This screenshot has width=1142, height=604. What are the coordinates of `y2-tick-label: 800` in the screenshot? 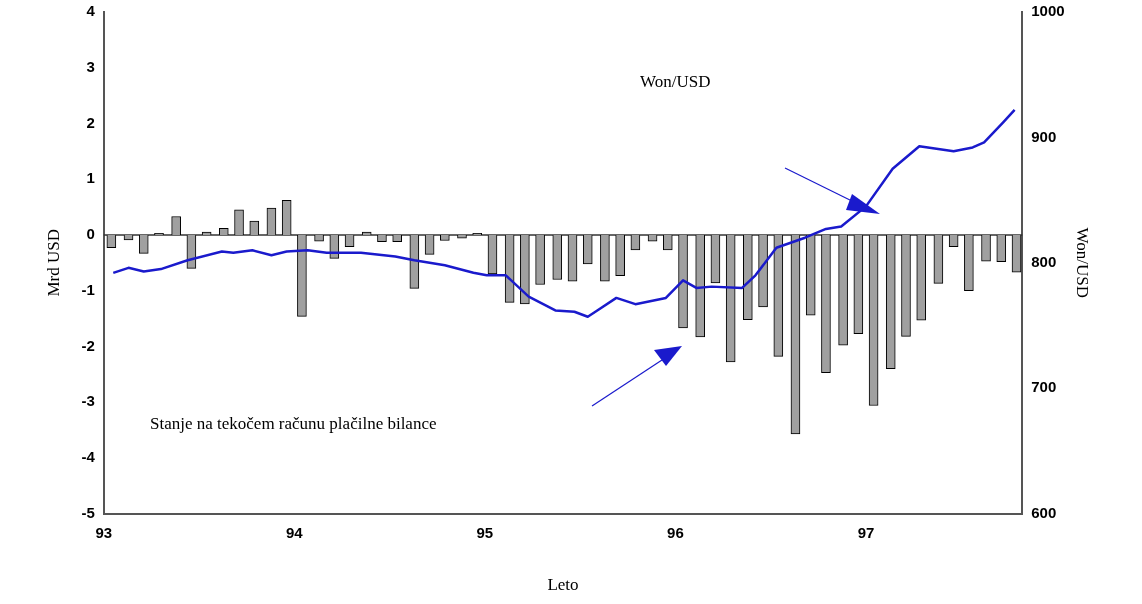 It's located at (1044, 261).